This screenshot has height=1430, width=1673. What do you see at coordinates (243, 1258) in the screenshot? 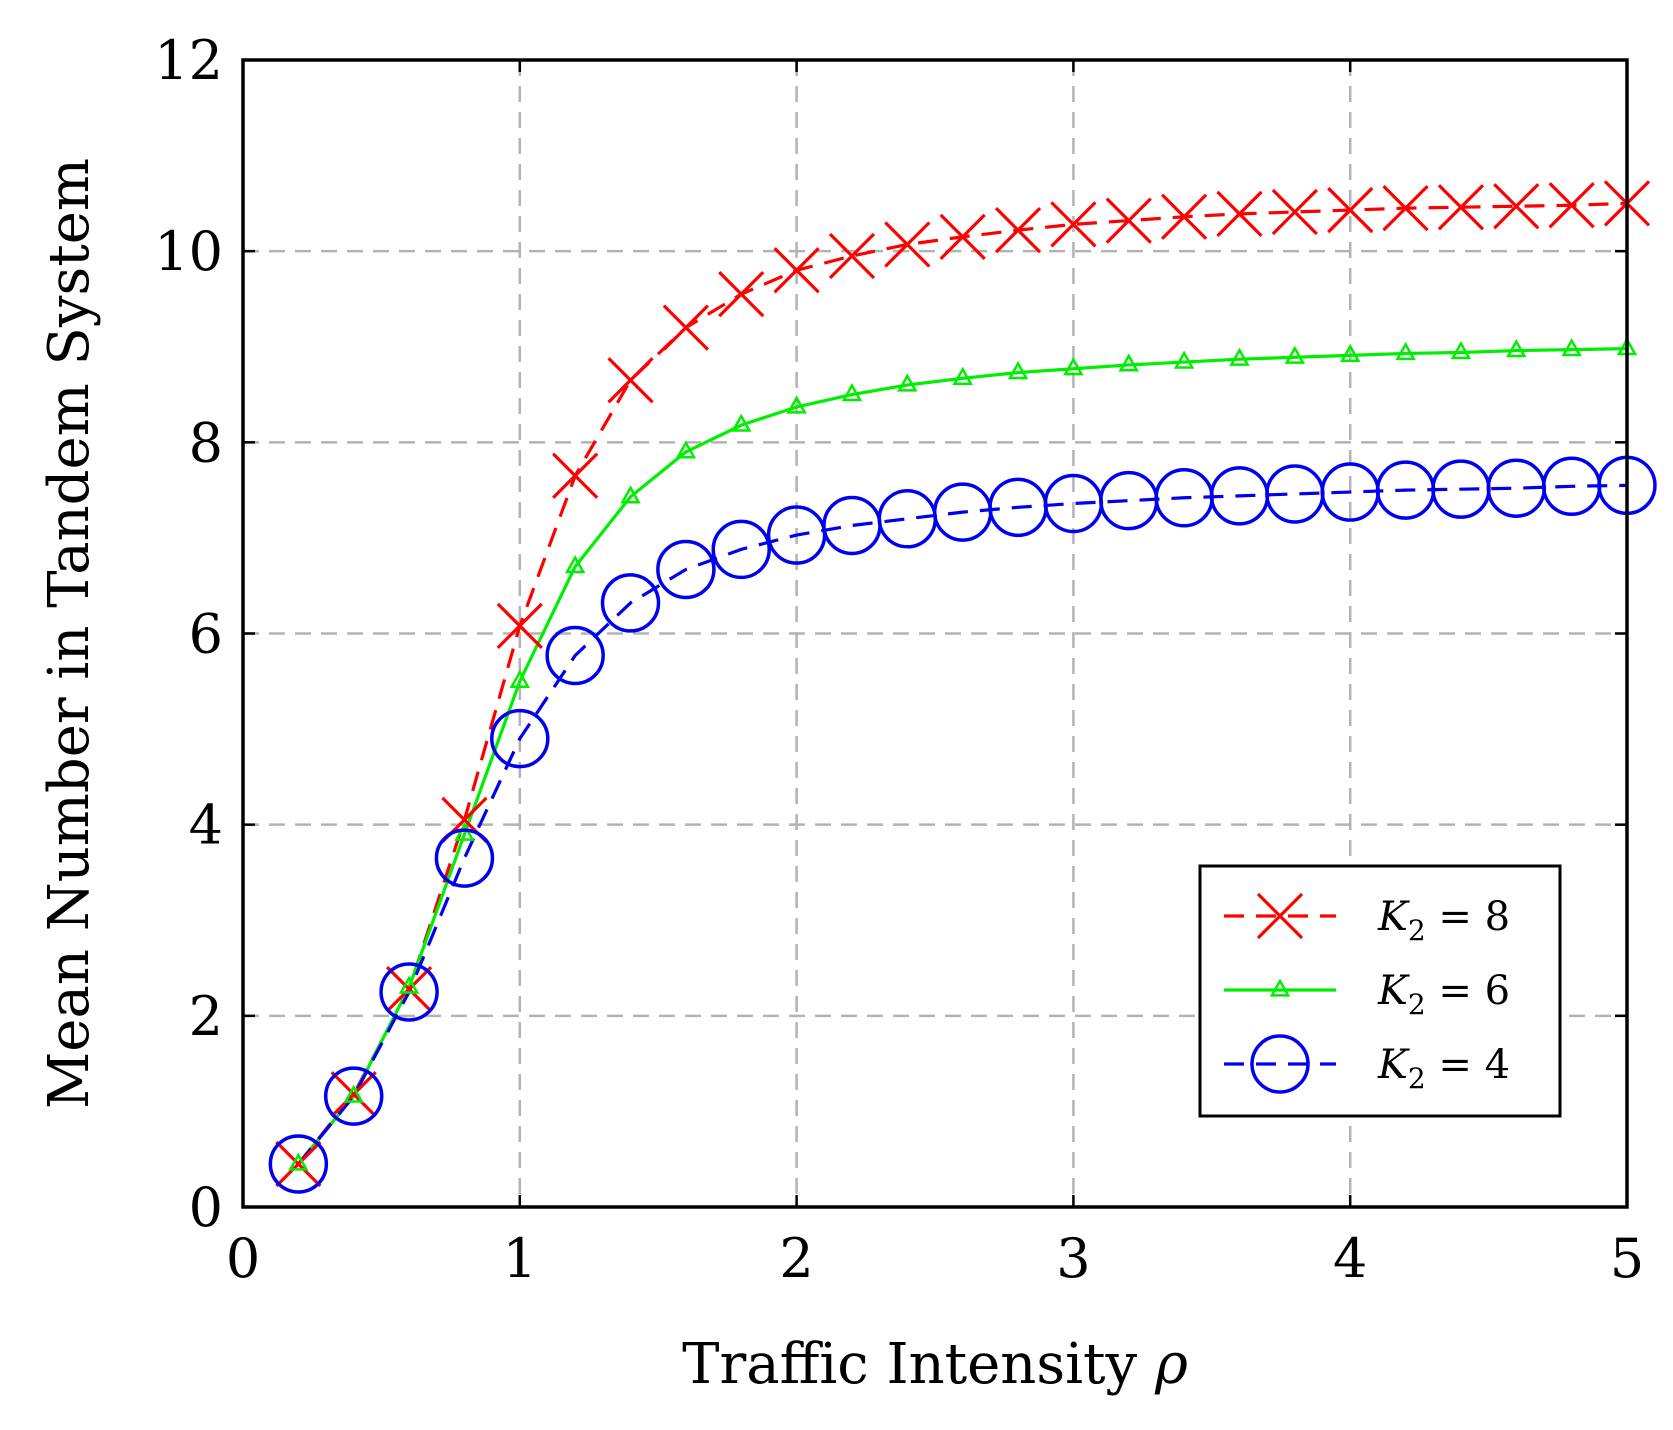
I see `x-tick-label: 0` at bounding box center [243, 1258].